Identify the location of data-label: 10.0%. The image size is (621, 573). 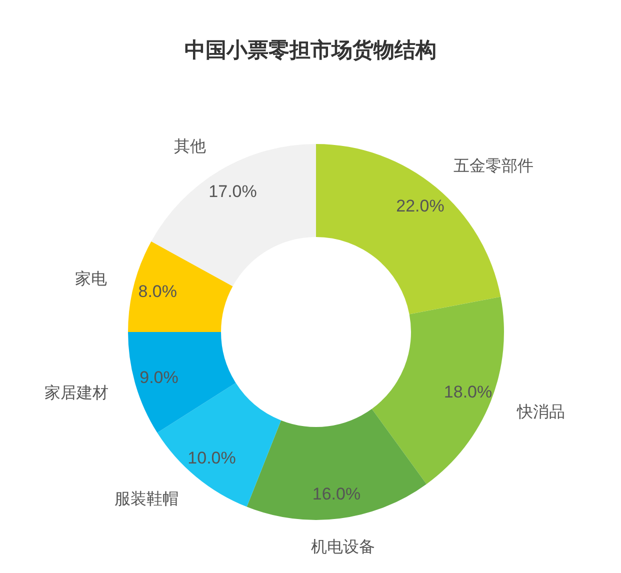
(212, 458).